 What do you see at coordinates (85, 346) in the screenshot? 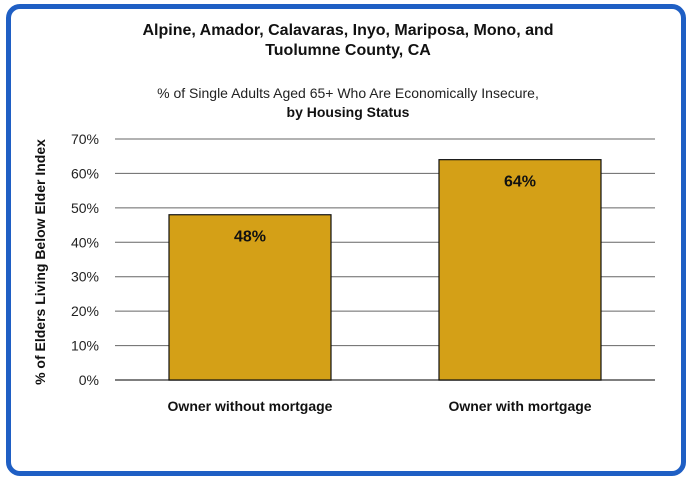
I see `y-tick-label: 10%` at bounding box center [85, 346].